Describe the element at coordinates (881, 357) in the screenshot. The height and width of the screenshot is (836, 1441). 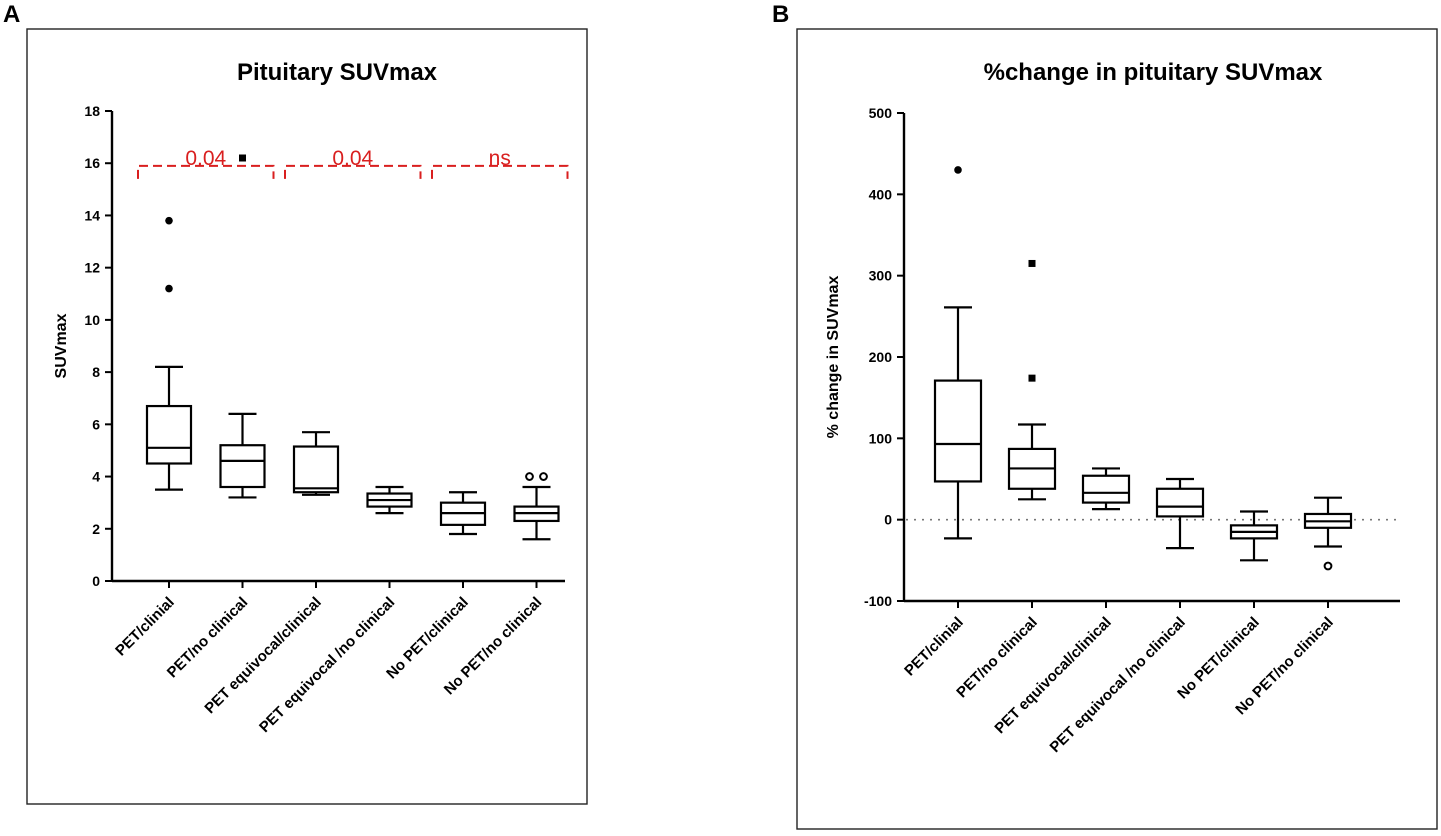
I see `y-tick-label: 200` at that location.